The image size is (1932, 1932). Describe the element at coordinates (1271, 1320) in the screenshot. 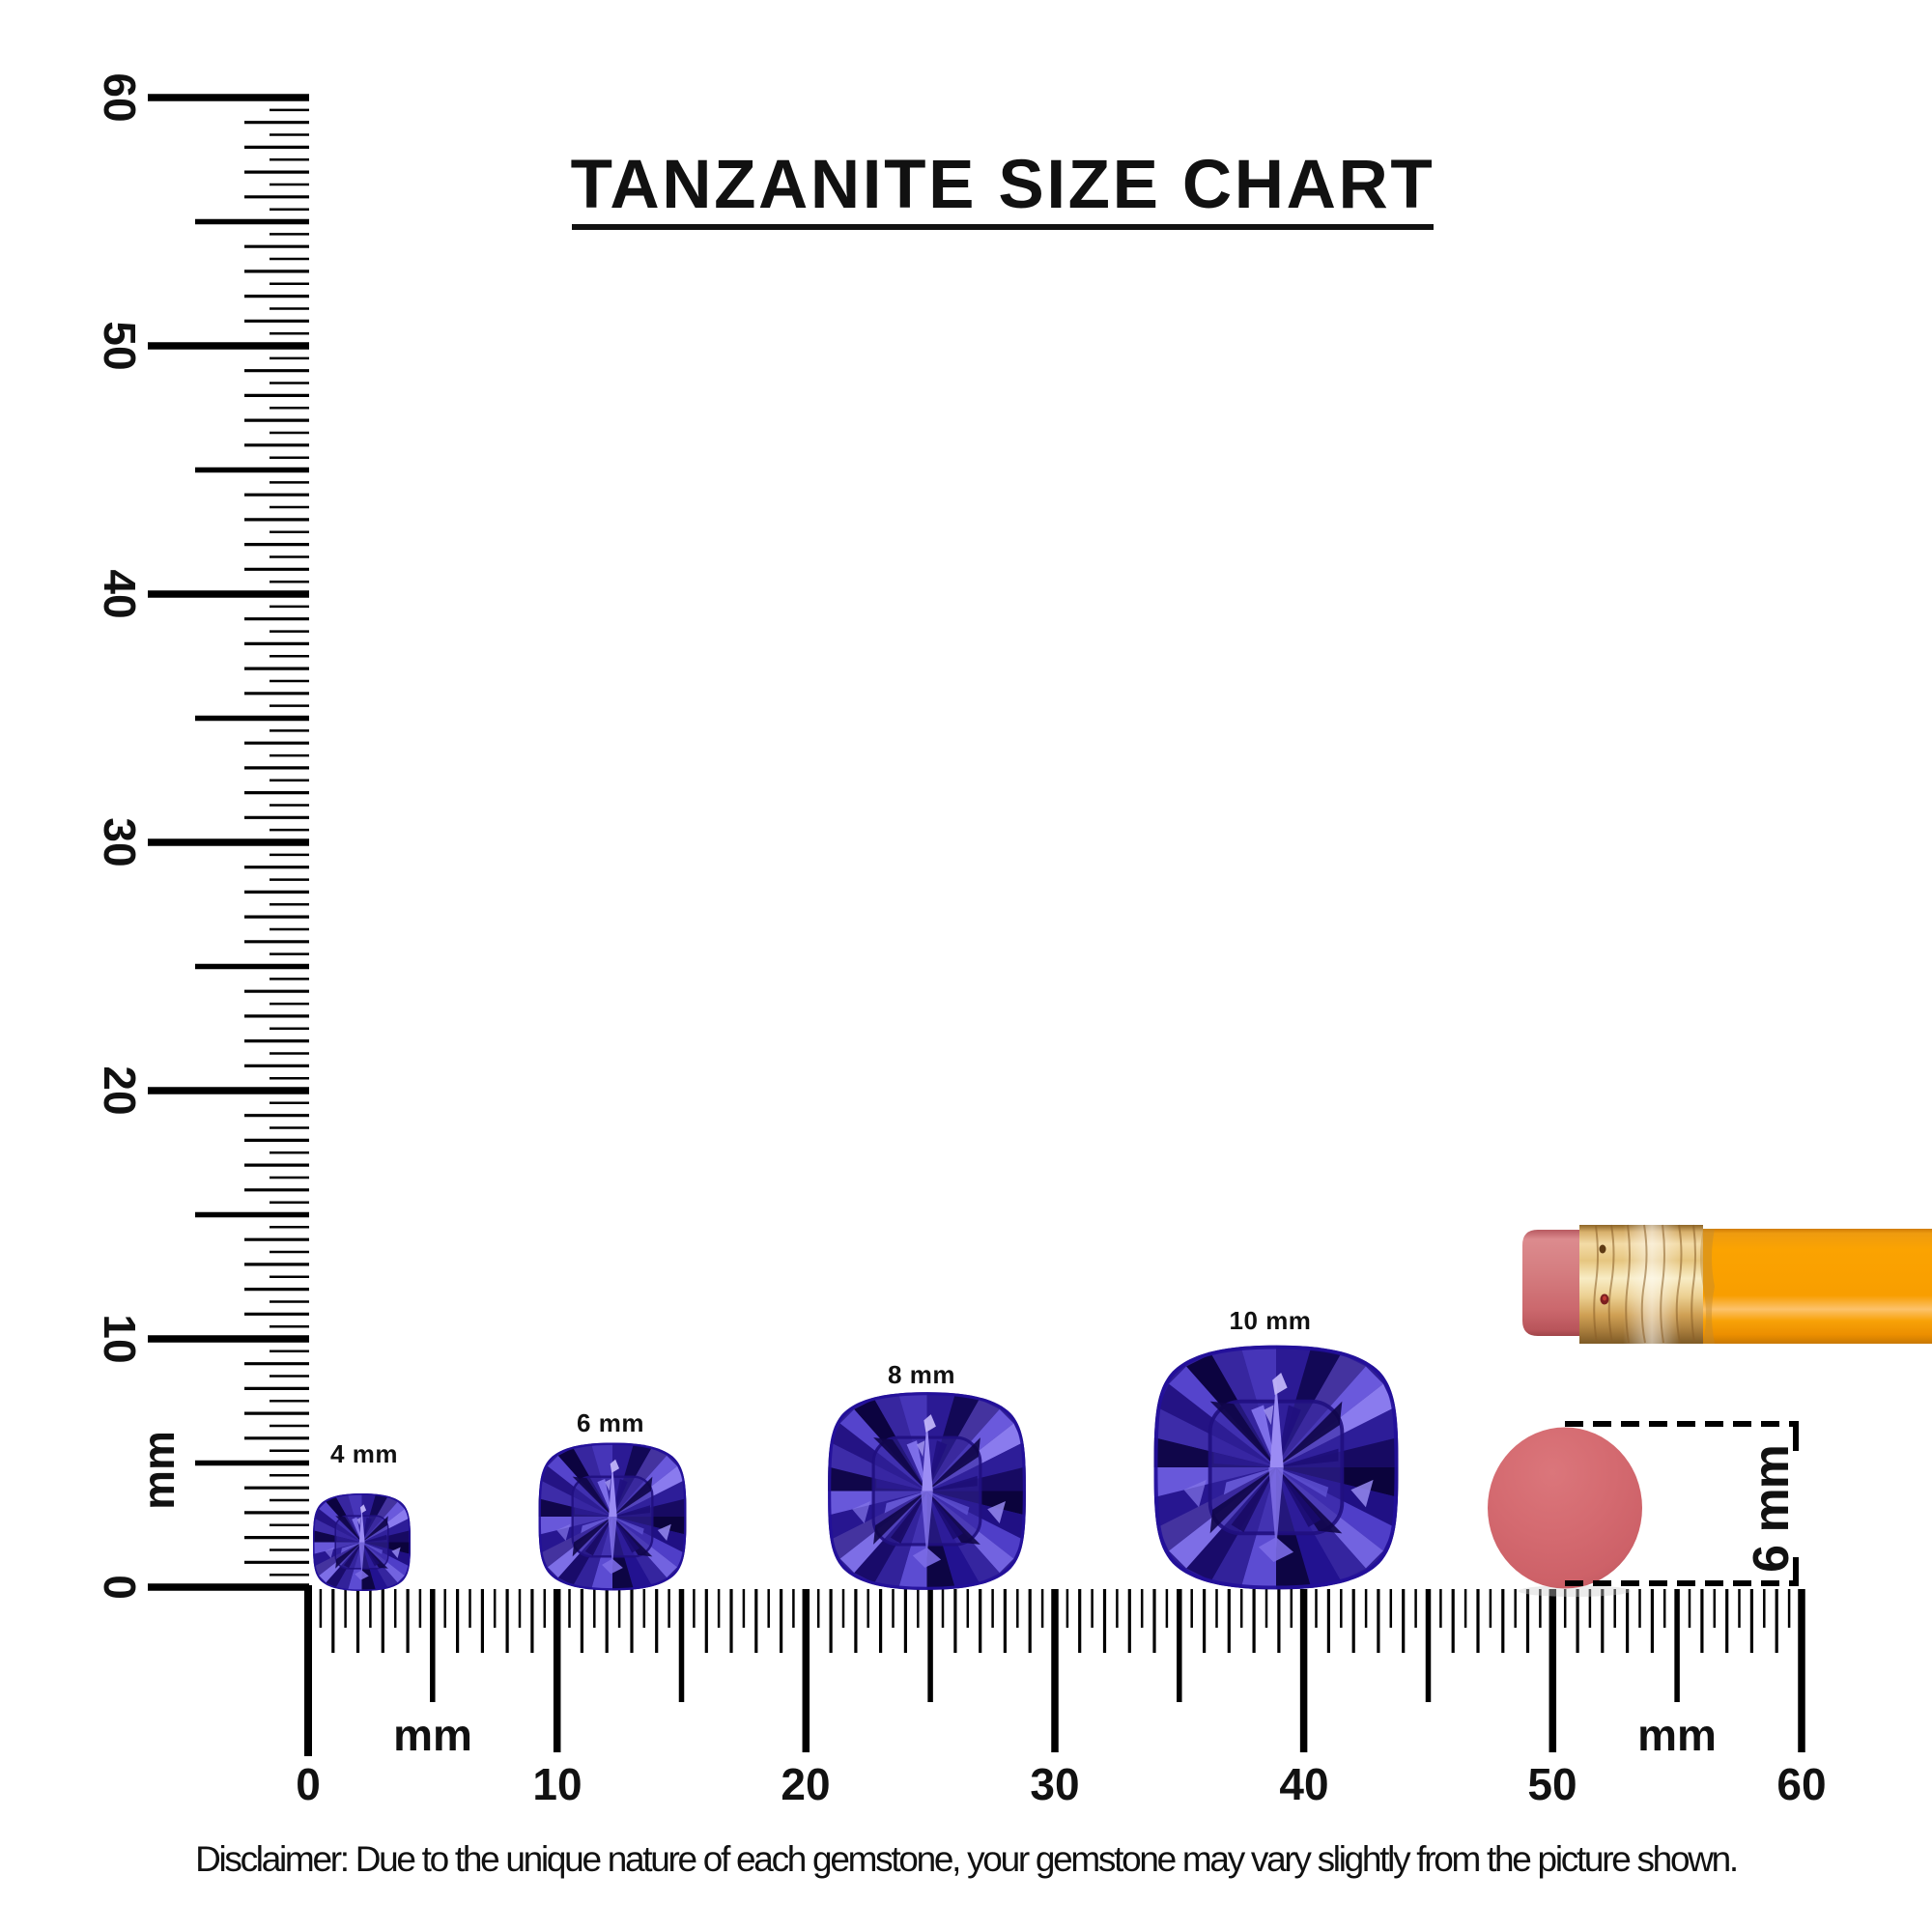

I see `svg-text: 10 mm` at that location.